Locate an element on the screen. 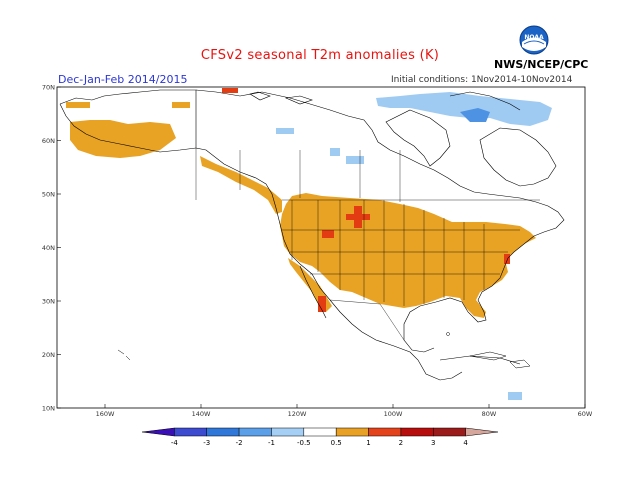 This screenshot has width=640, height=495. west-hotspot is located at coordinates (328, 234).